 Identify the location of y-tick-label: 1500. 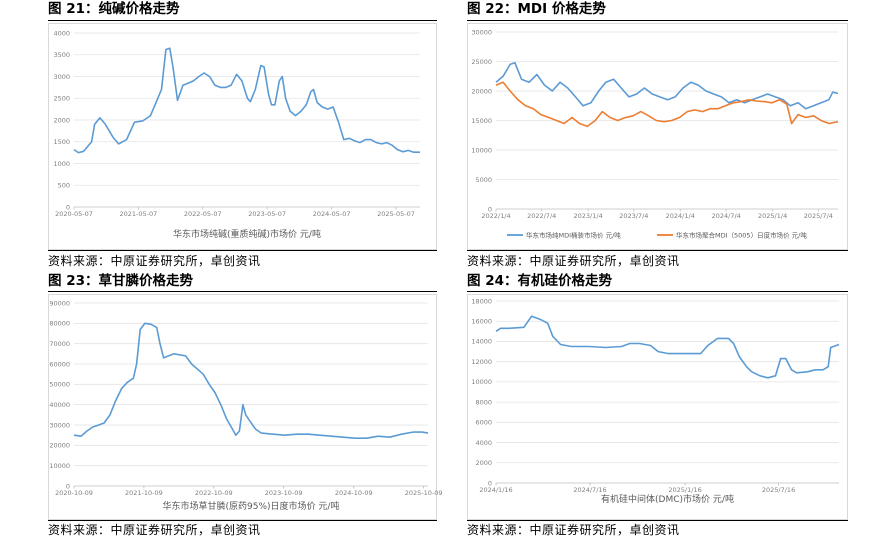
(61, 142).